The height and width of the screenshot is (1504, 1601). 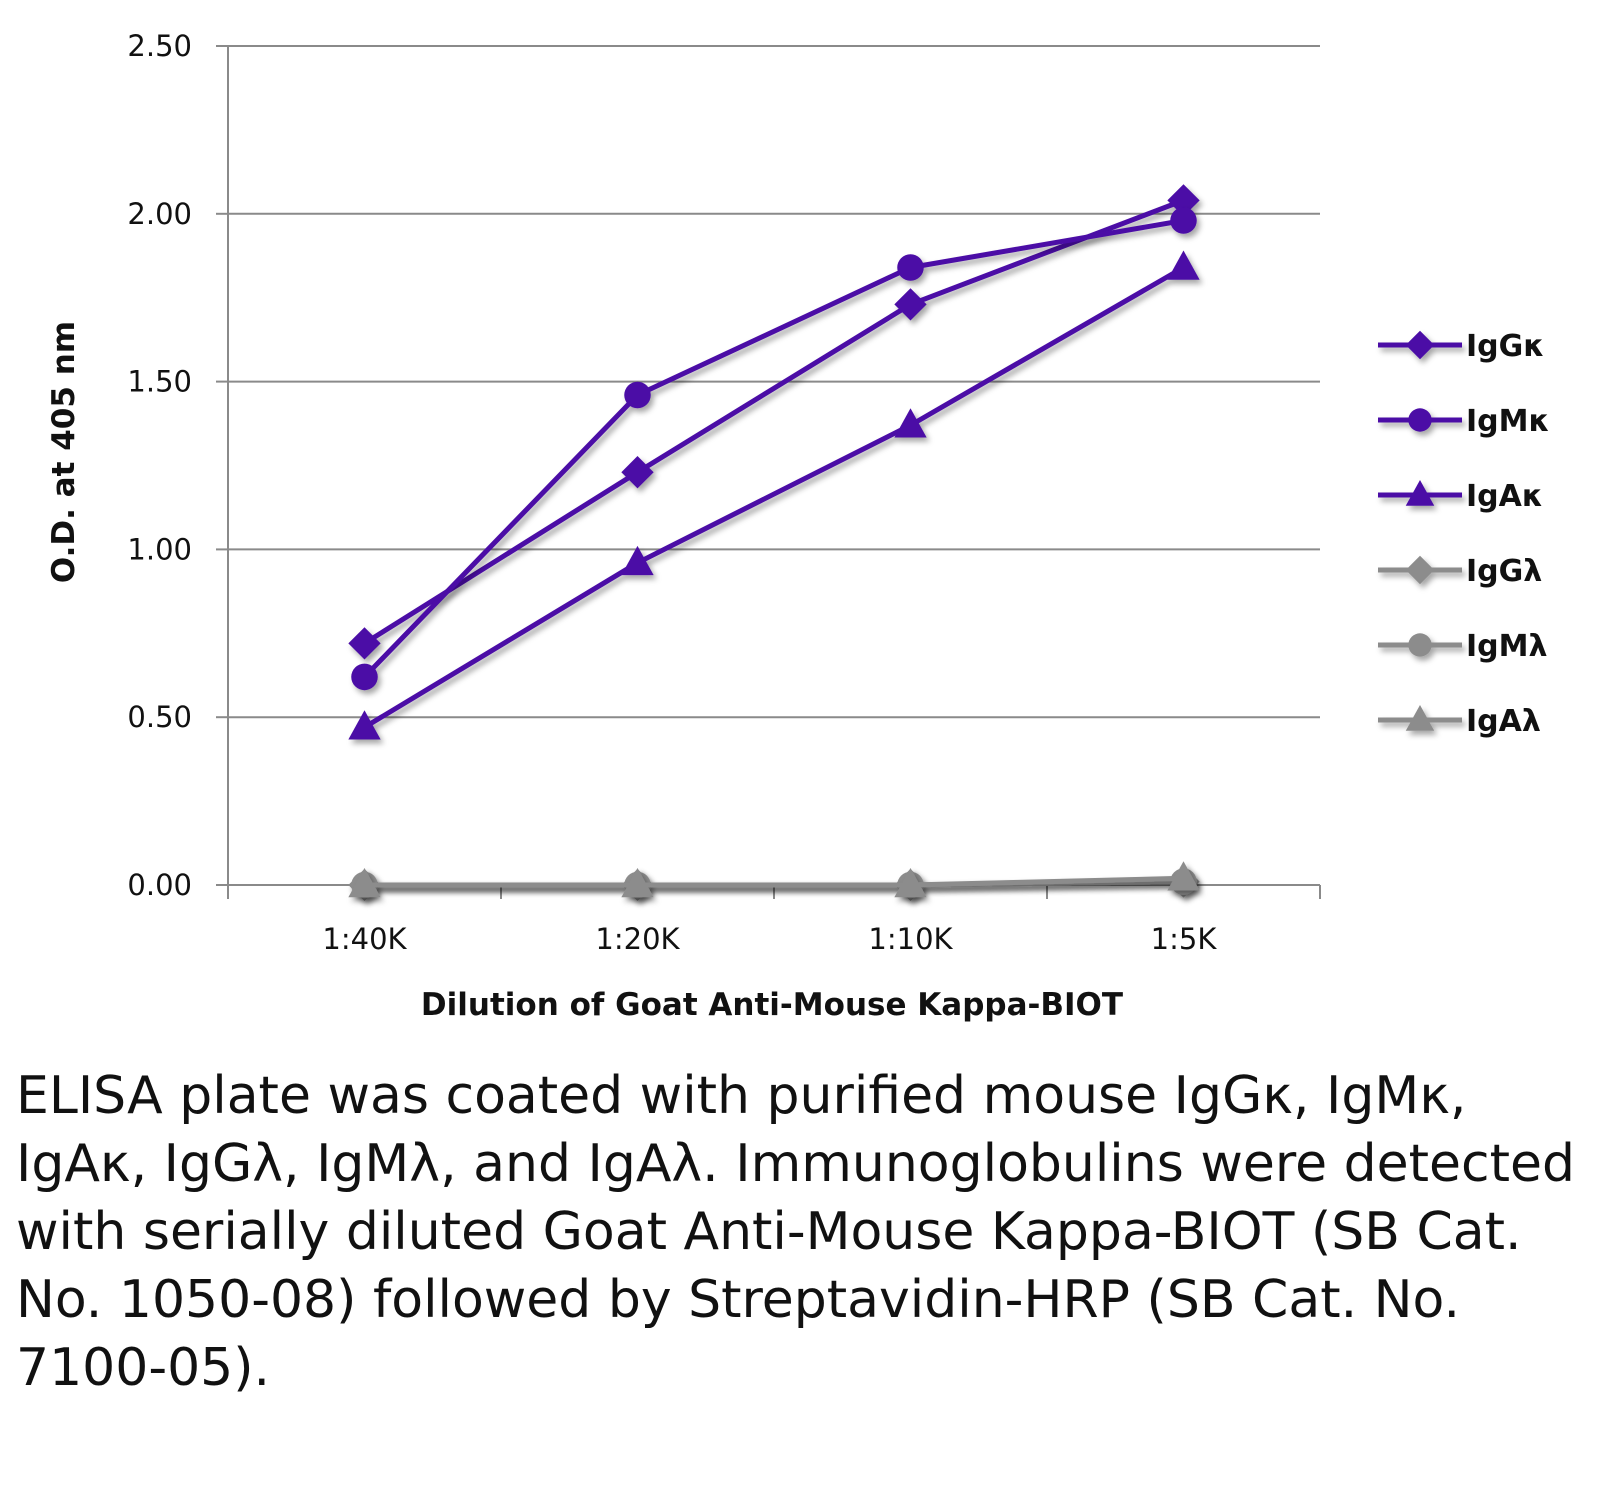 I want to click on y-tick-label: 0.00, so click(x=159, y=885).